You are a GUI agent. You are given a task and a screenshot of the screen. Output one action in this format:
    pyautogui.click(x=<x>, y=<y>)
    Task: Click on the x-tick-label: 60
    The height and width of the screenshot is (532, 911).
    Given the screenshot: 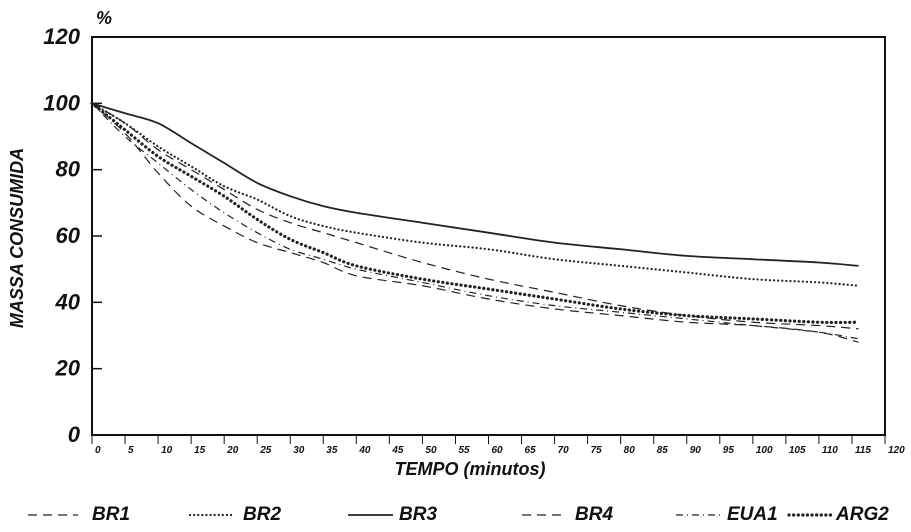 What is the action you would take?
    pyautogui.click(x=498, y=450)
    